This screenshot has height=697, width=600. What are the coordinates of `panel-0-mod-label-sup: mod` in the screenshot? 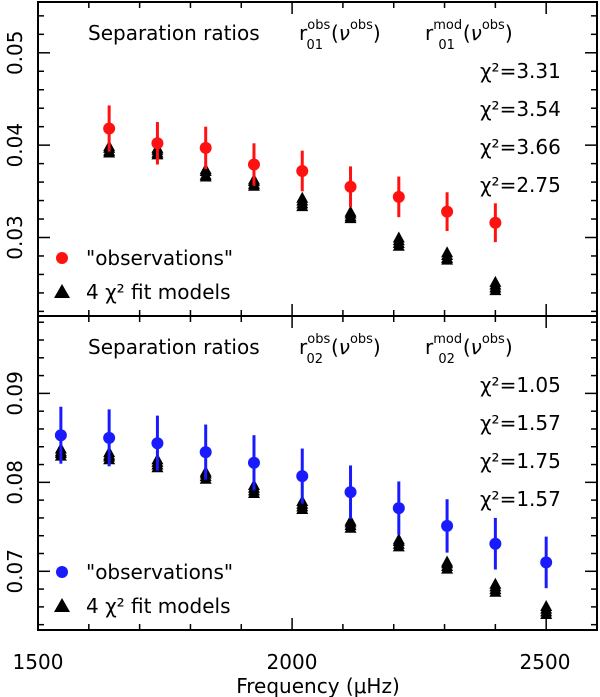 It's located at (447, 25).